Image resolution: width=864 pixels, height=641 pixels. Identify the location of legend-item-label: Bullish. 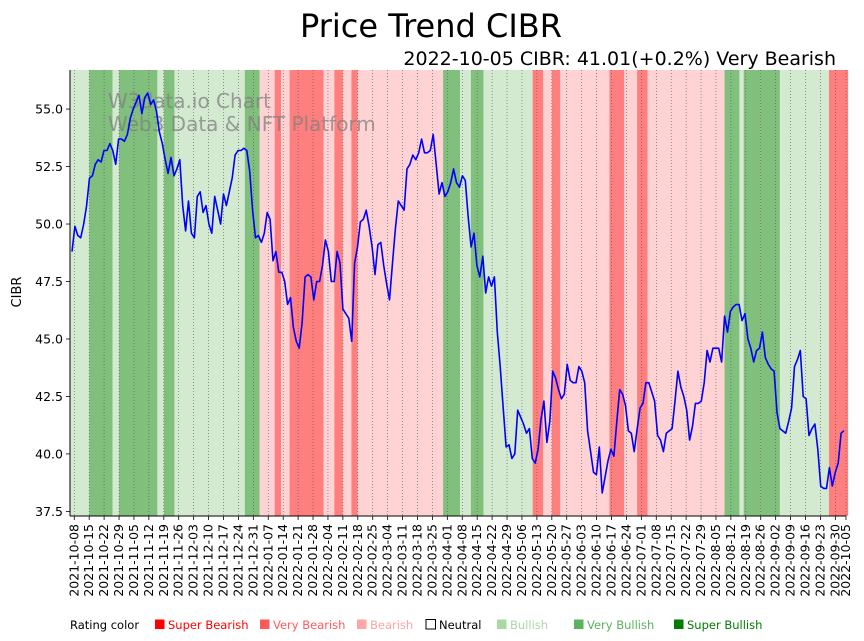
(529, 625).